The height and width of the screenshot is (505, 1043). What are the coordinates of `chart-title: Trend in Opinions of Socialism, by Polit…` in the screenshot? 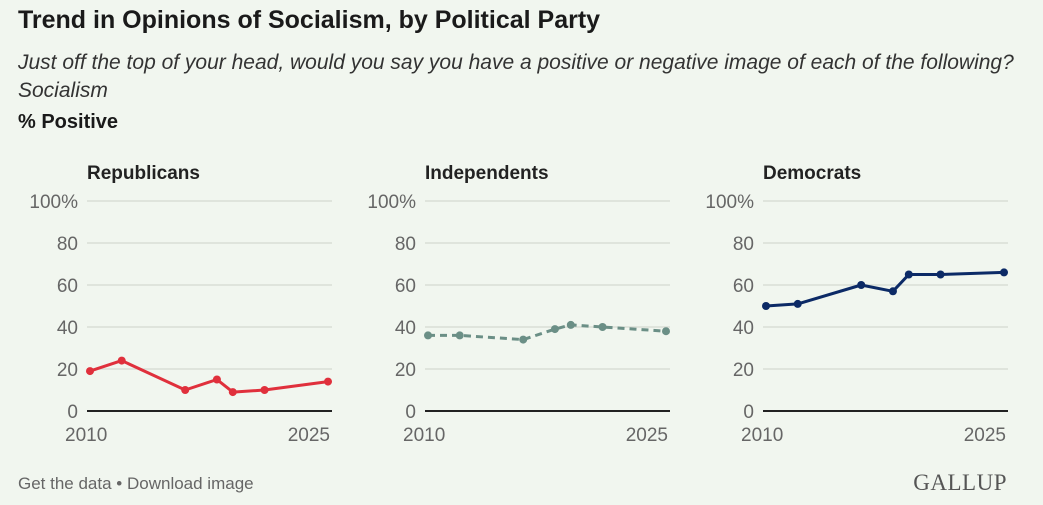 It's located at (309, 20).